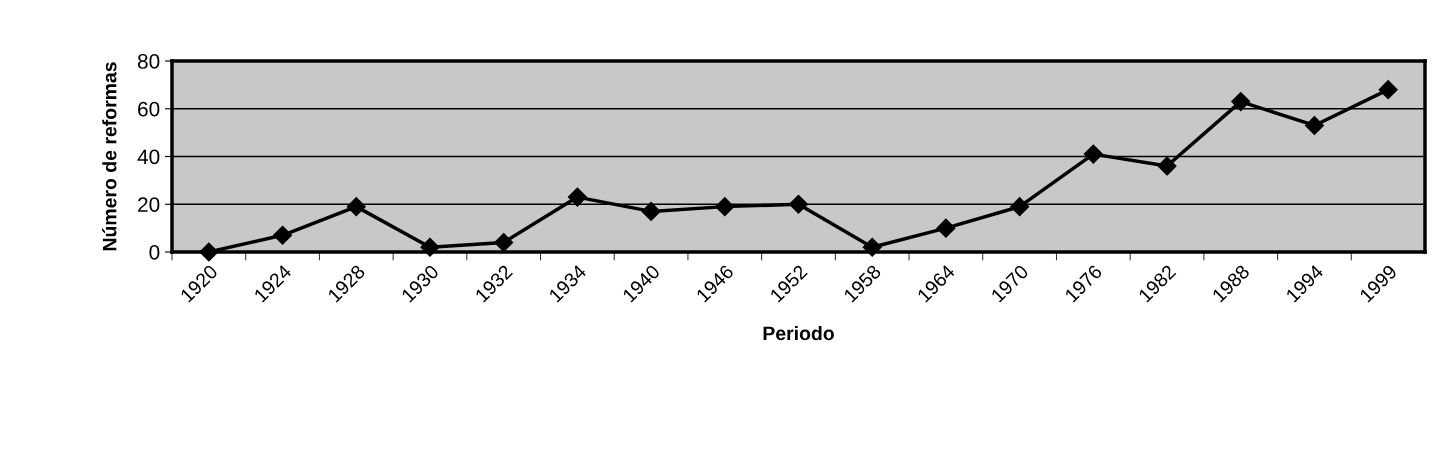 Image resolution: width=1436 pixels, height=449 pixels. I want to click on y-tick-label: 20, so click(149, 204).